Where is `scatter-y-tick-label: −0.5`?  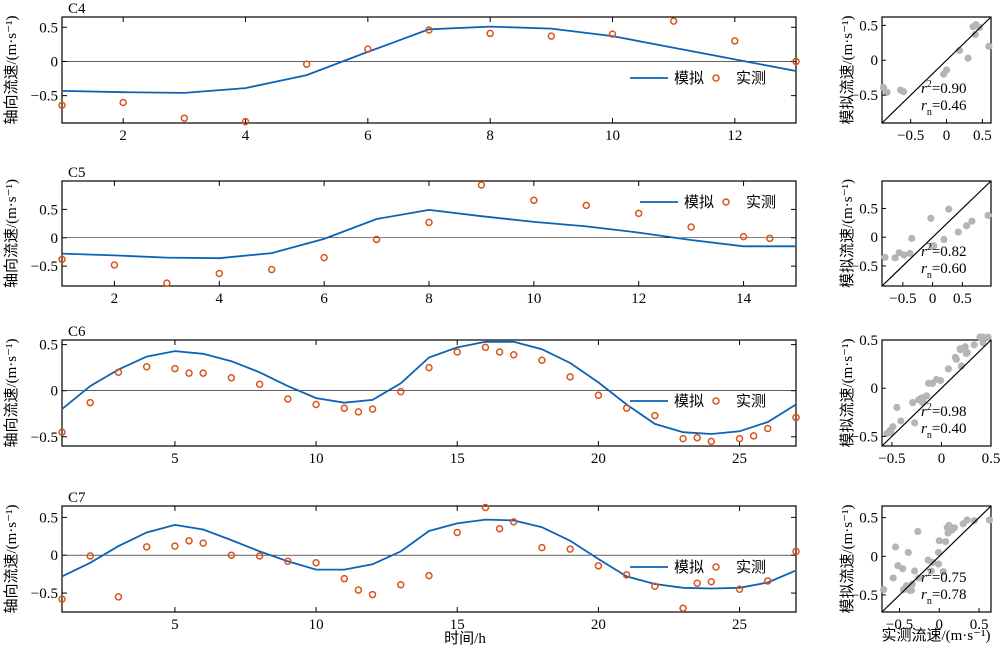 scatter-y-tick-label: −0.5 is located at coordinates (864, 596).